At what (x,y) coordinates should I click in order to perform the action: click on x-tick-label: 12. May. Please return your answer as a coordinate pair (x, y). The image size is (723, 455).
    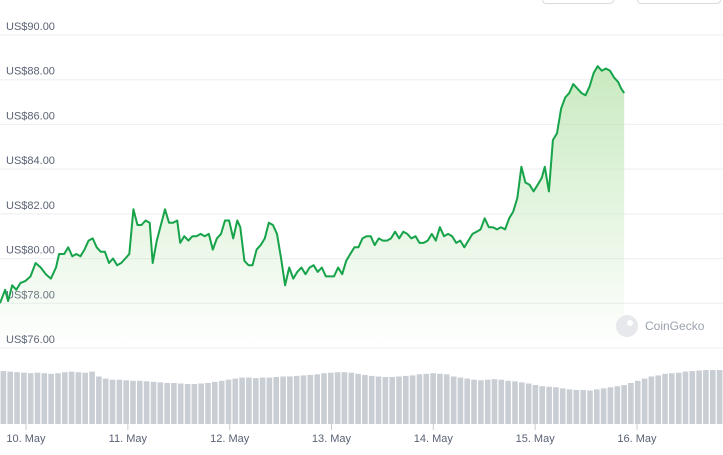
    Looking at the image, I should click on (230, 439).